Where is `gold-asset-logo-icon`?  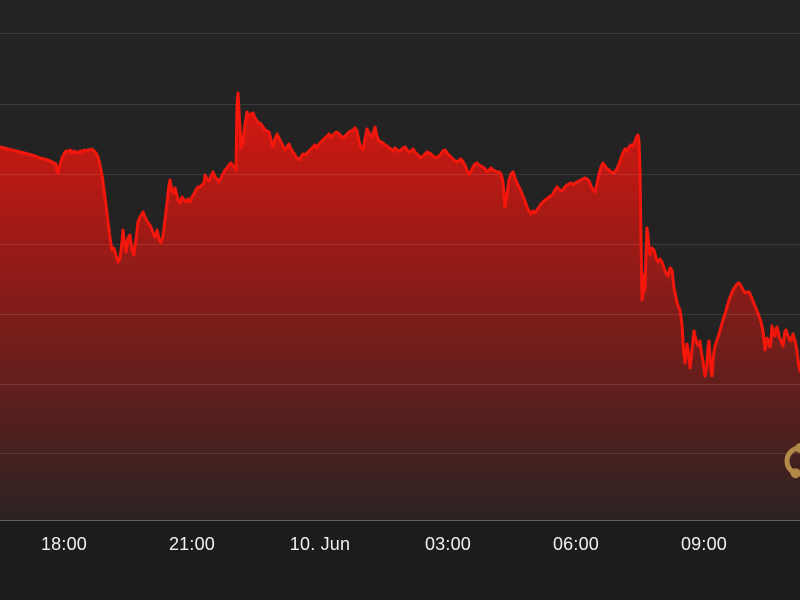
gold-asset-logo-icon is located at coordinates (792, 461).